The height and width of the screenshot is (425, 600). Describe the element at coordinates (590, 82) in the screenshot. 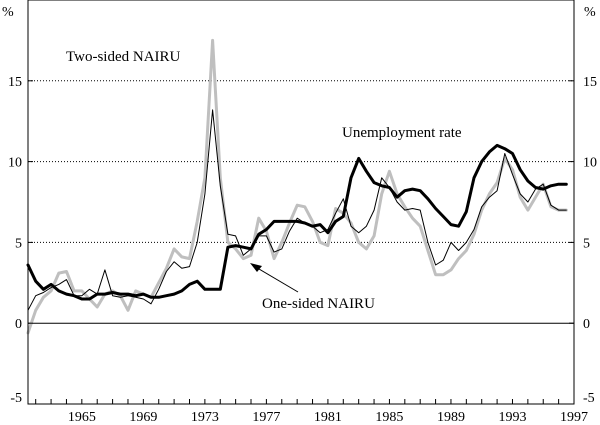

I see `y-tick-label-right: 15` at that location.